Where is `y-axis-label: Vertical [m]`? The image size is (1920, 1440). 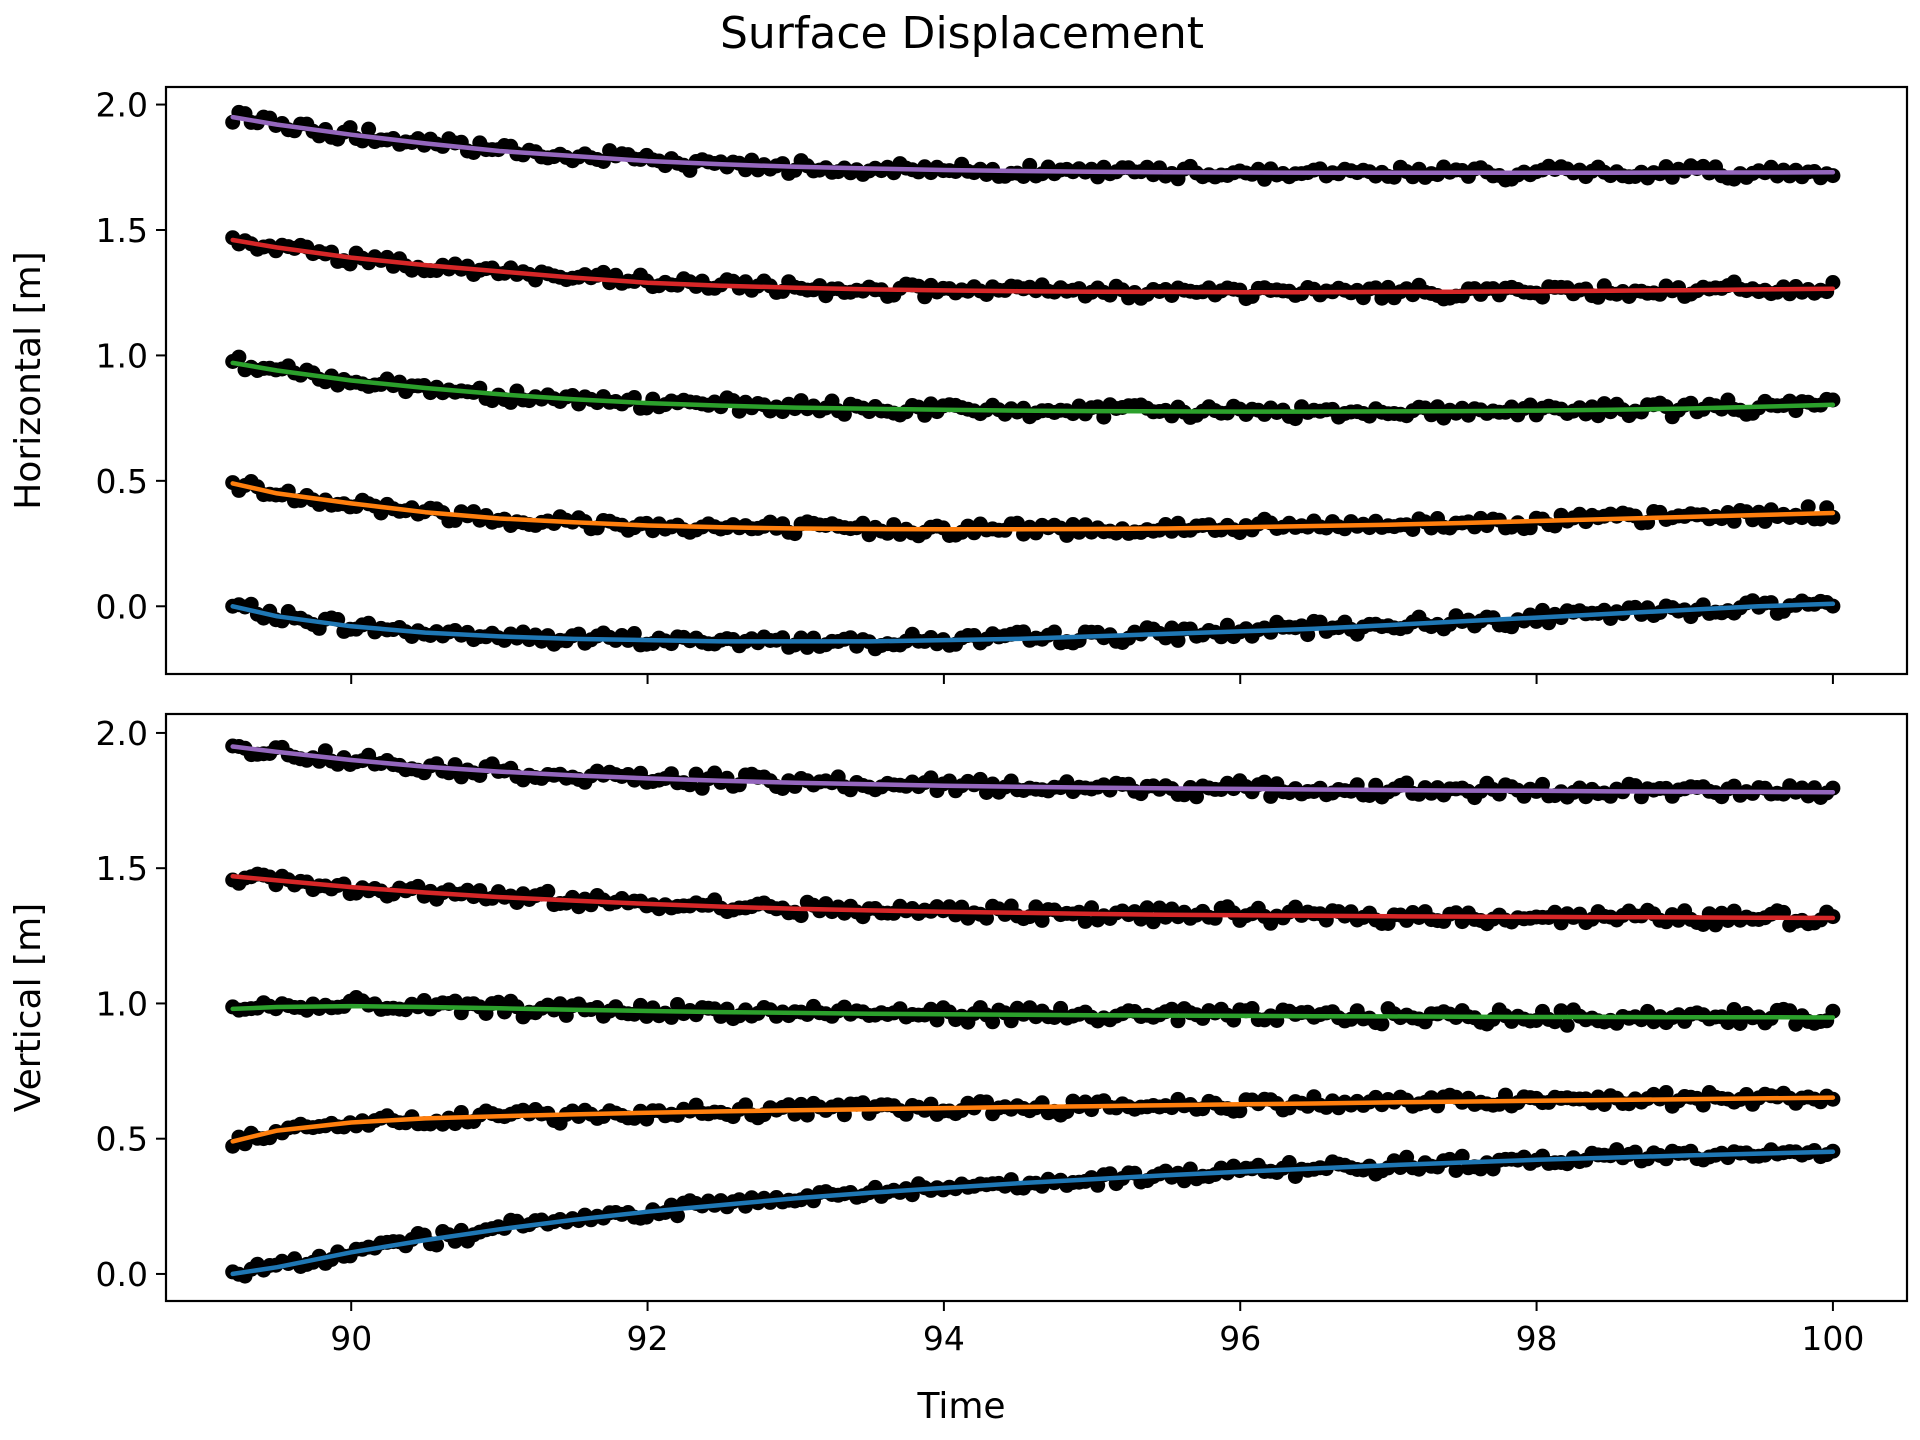 y-axis-label: Vertical [m] is located at coordinates (28, 1007).